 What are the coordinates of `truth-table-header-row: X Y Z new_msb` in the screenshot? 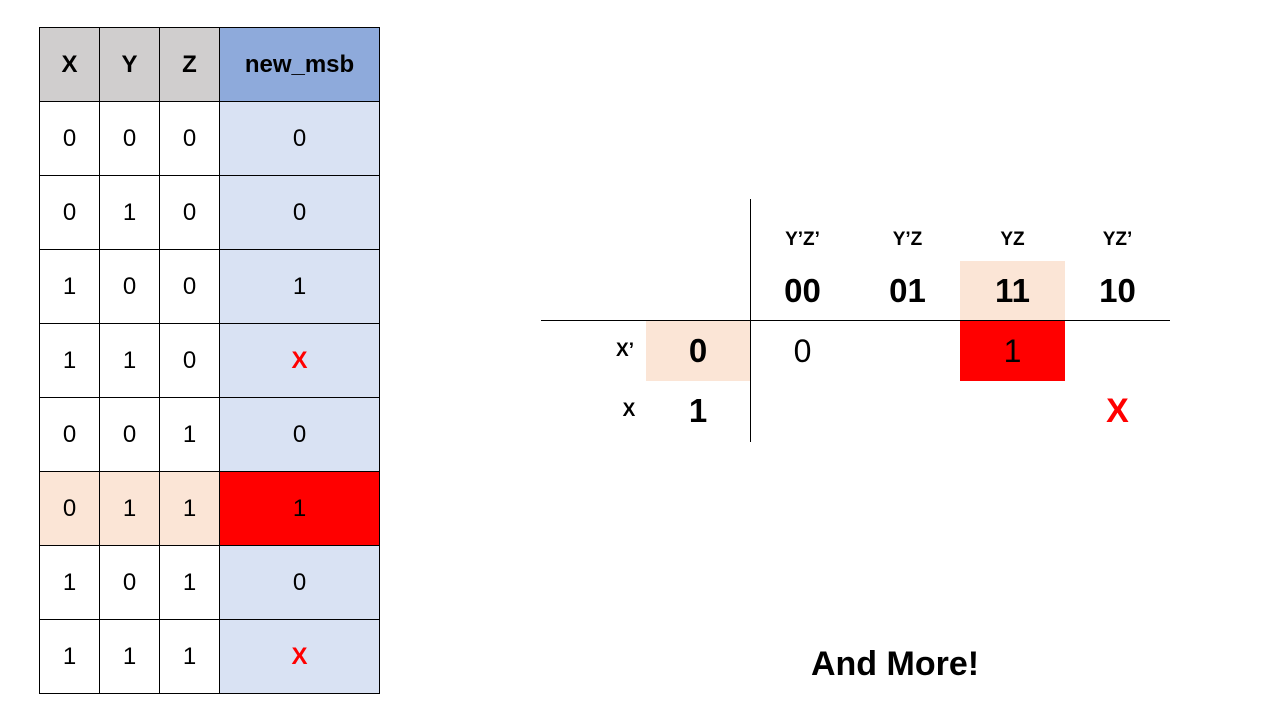 It's located at (209, 64).